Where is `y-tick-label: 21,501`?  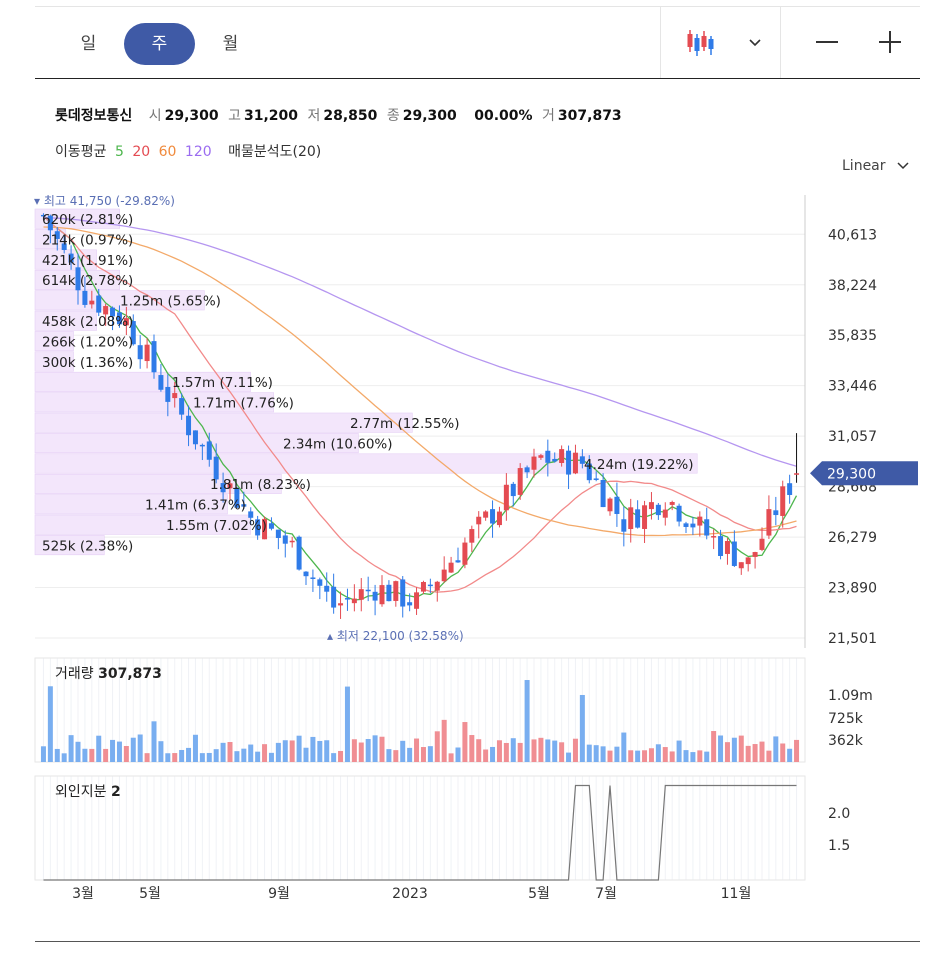
y-tick-label: 21,501 is located at coordinates (852, 639).